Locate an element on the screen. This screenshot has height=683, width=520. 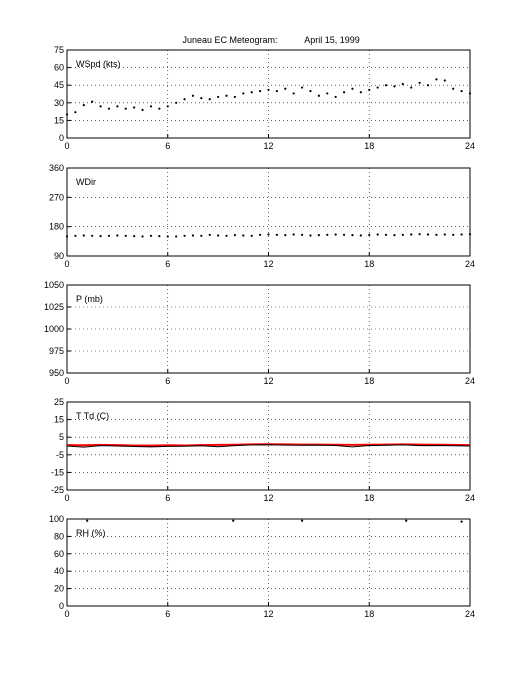
temperature-dewpoint-panel: 0 6 12 18 24 -25 -15 -5 5 15 25 T Td (C) is located at coordinates (263, 450).